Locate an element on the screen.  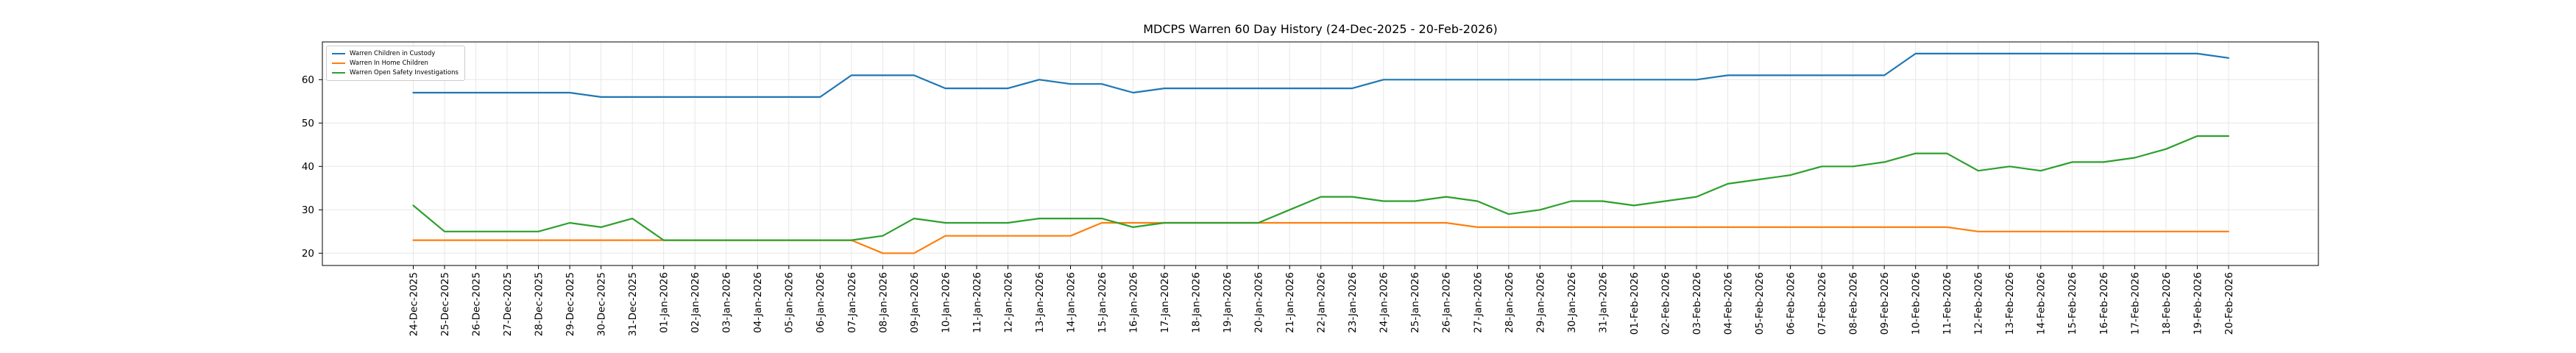
x-tick-label: 15-Jan-2026 is located at coordinates (1102, 303).